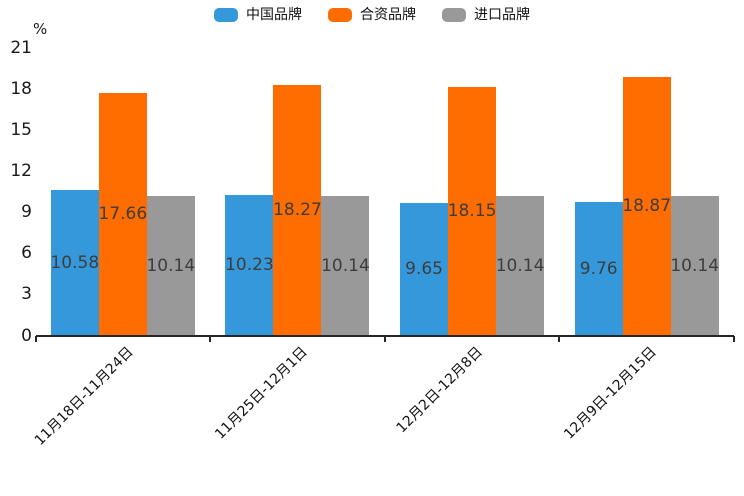 The width and height of the screenshot is (744, 496). I want to click on x-category-label: 12月2日-12月8日, so click(439, 389).